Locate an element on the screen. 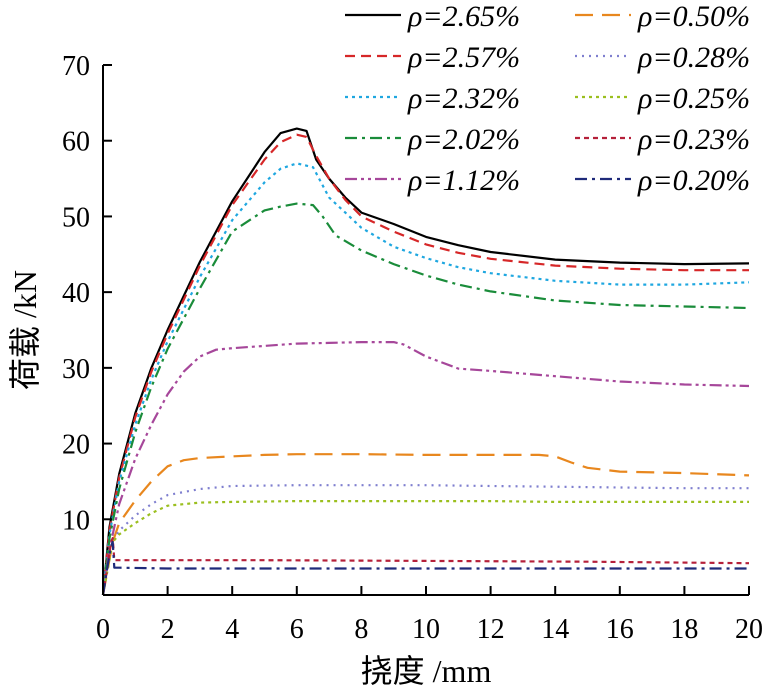 The height and width of the screenshot is (692, 771). y-tick-label: 40 is located at coordinates (76, 293).